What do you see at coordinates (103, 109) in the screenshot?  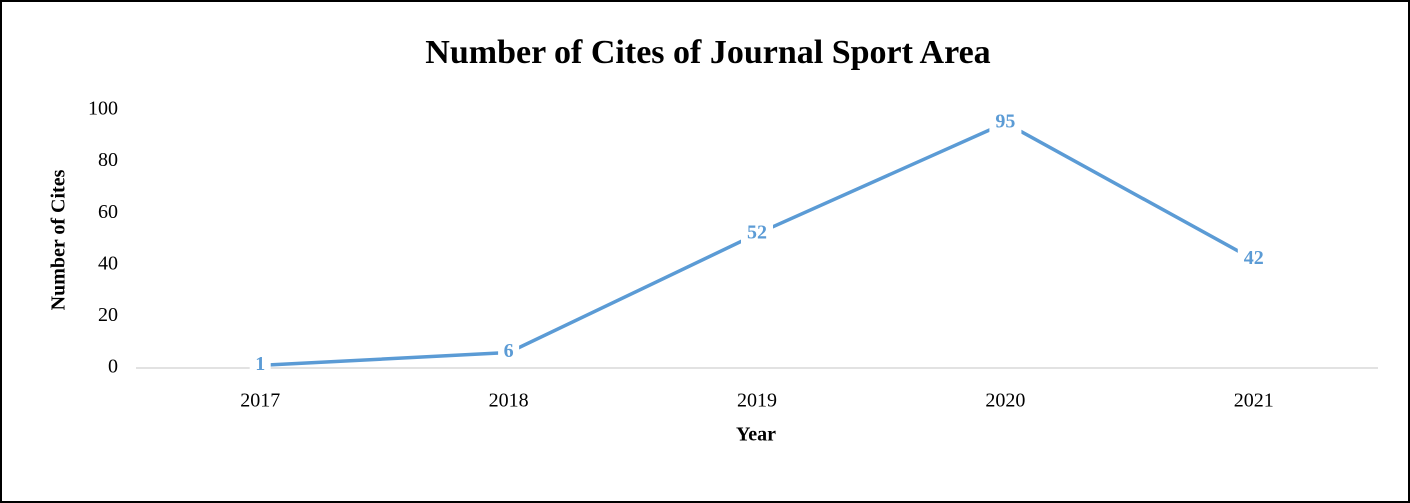 I see `y-tick-label: 100` at bounding box center [103, 109].